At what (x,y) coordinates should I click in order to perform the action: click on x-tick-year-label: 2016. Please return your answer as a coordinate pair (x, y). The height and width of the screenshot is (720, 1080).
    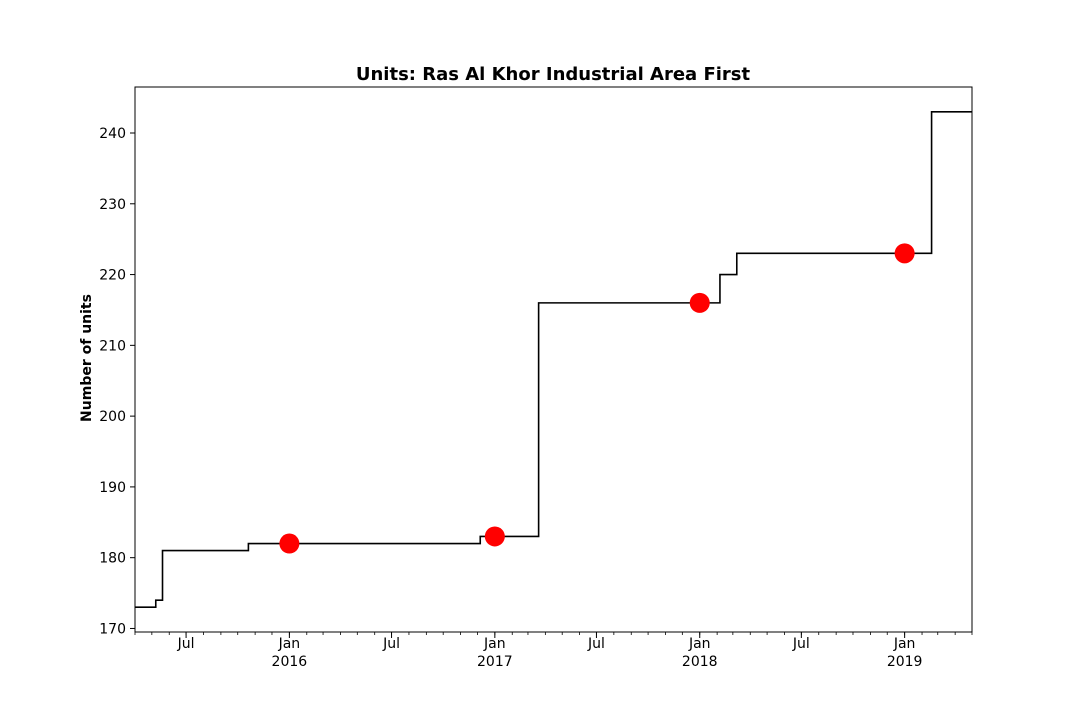
    Looking at the image, I should click on (290, 662).